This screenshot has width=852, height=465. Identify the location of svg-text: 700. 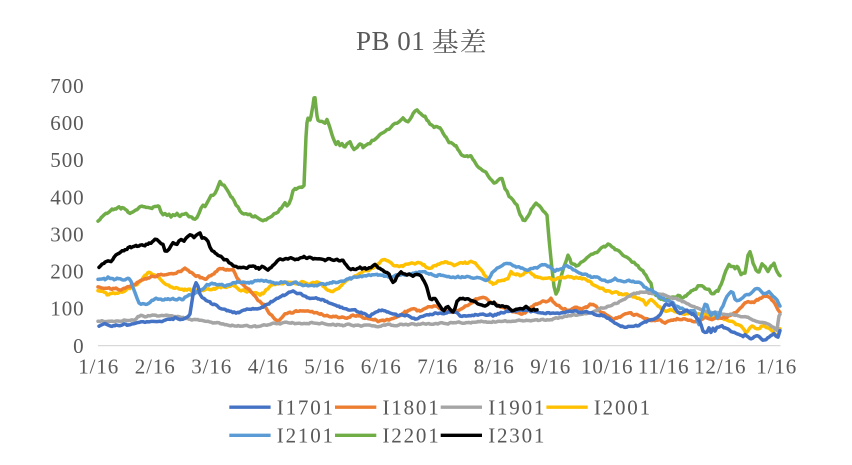
(67, 86).